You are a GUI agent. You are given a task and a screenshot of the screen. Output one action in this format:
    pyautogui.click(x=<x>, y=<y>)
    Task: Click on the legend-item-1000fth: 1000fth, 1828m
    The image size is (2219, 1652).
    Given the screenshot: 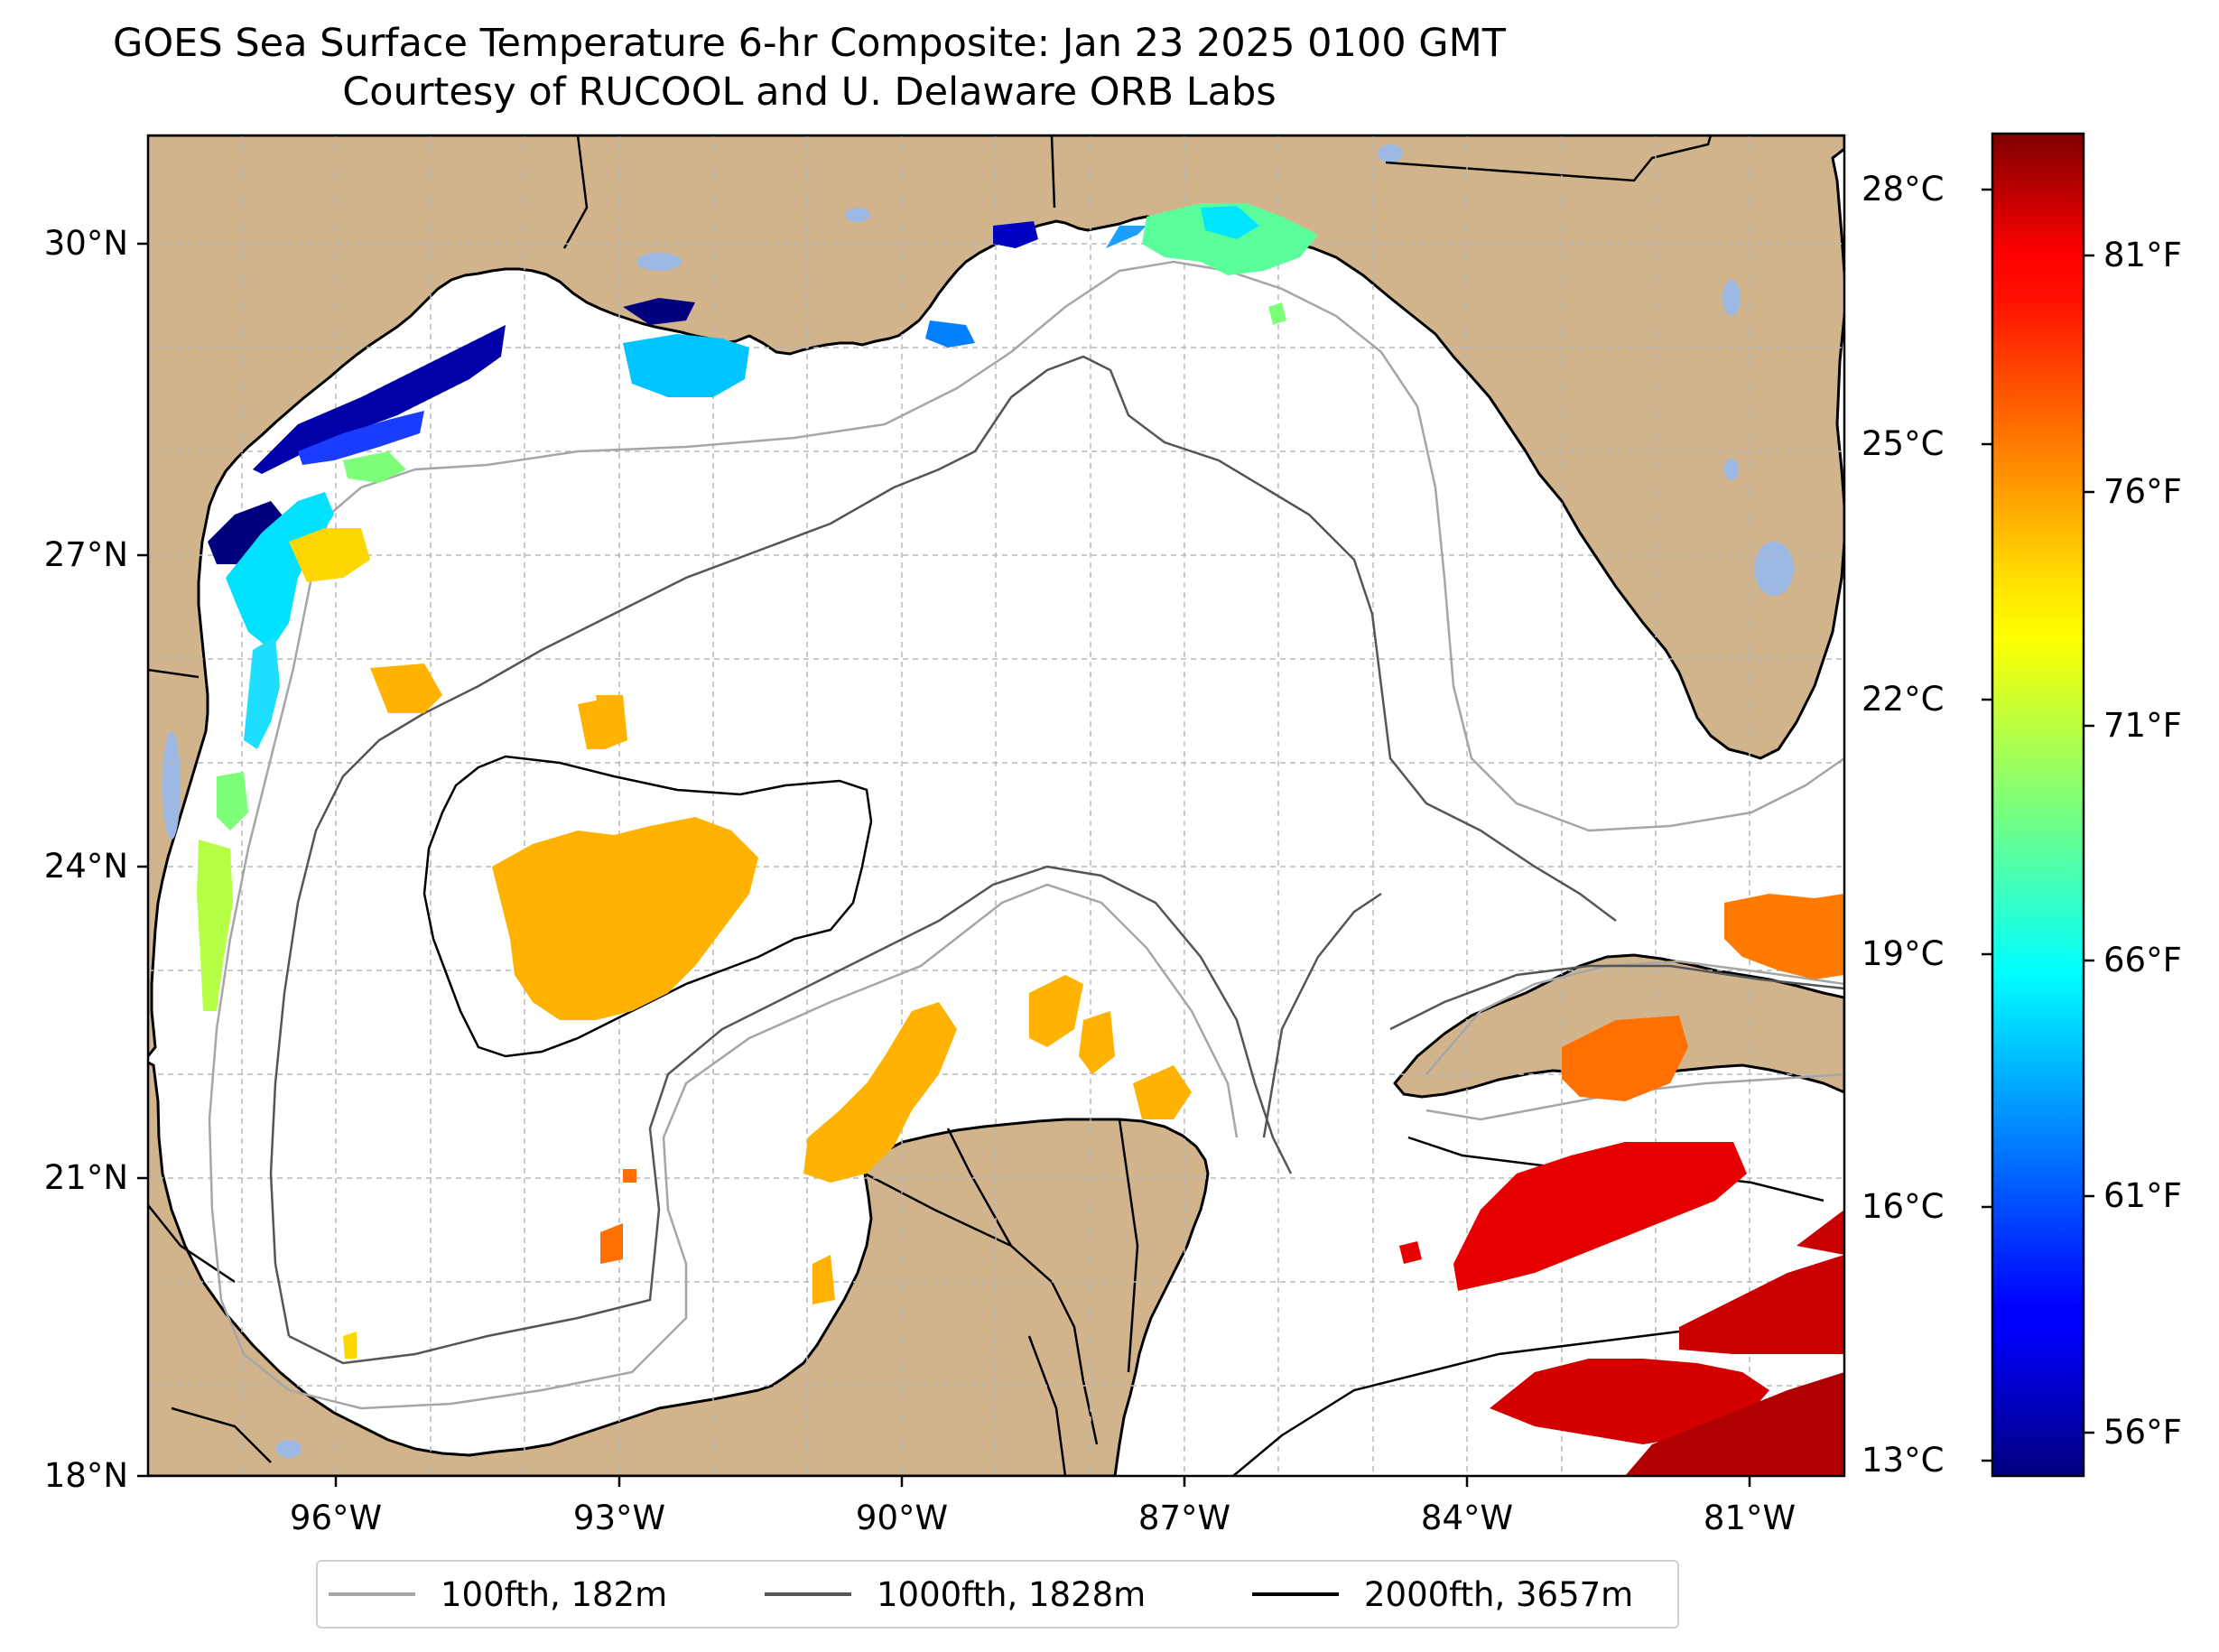 What is the action you would take?
    pyautogui.click(x=956, y=1594)
    